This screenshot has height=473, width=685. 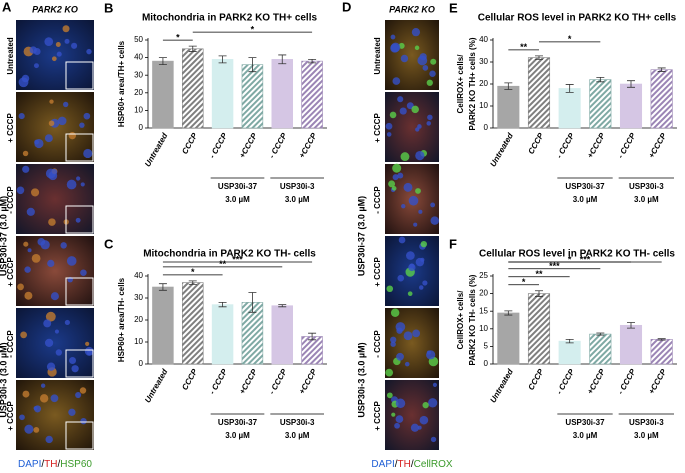 I want to click on panel-letter: E, so click(x=453, y=7).